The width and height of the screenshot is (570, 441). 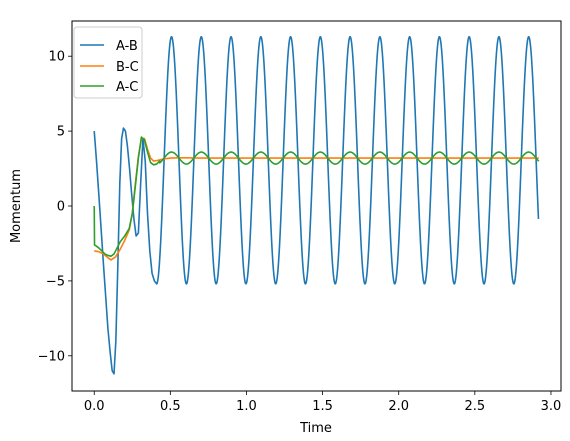 I want to click on x-tick-label: 2.5, so click(x=474, y=406).